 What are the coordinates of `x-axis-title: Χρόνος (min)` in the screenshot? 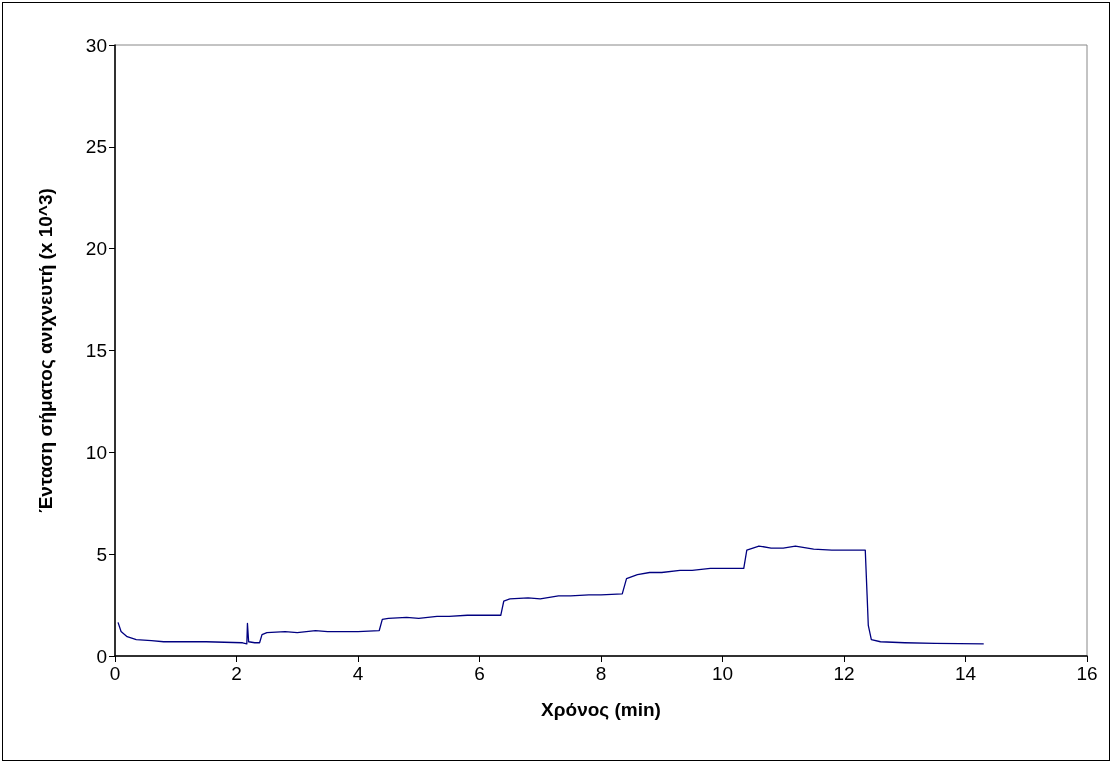 It's located at (601, 709).